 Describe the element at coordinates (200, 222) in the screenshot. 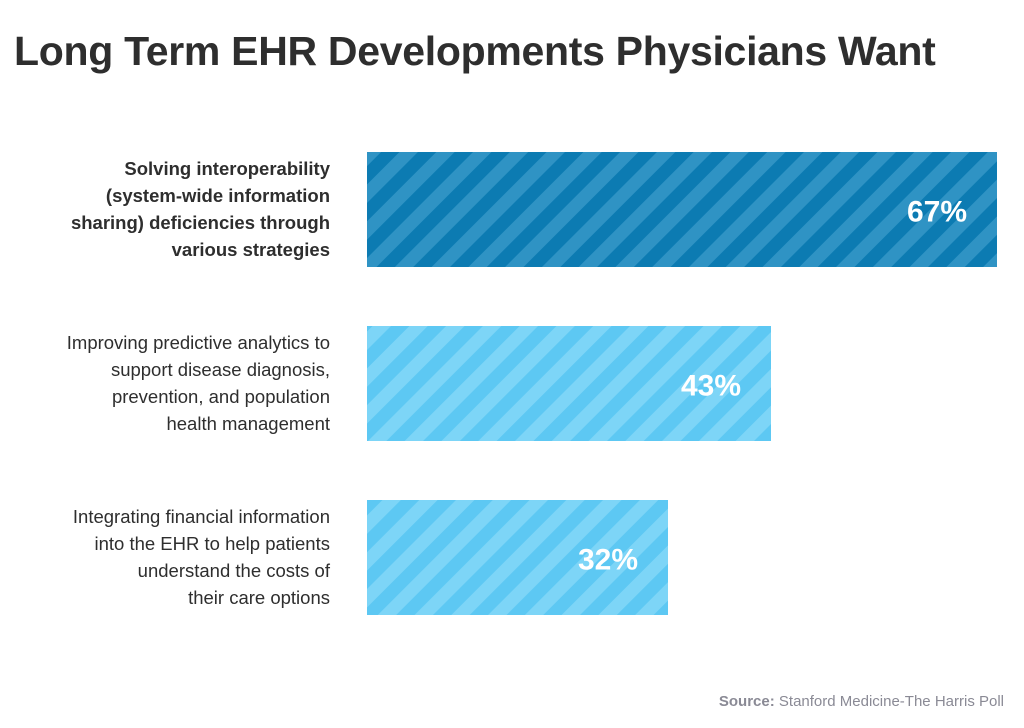

I see `category-label-line: sharing) deficiencies through` at that location.